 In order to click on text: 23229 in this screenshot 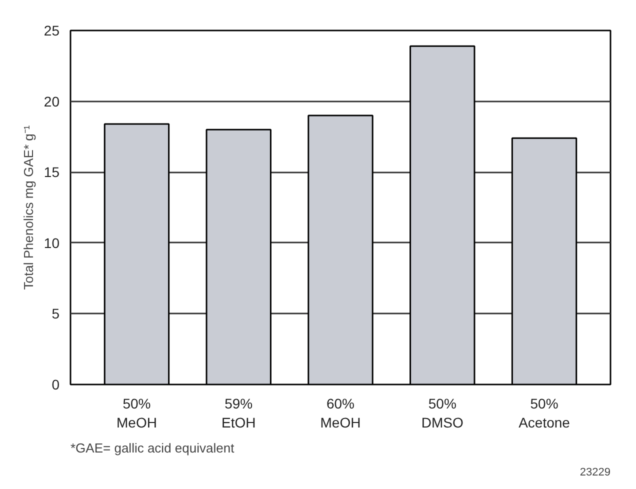, I will do `click(595, 472)`.